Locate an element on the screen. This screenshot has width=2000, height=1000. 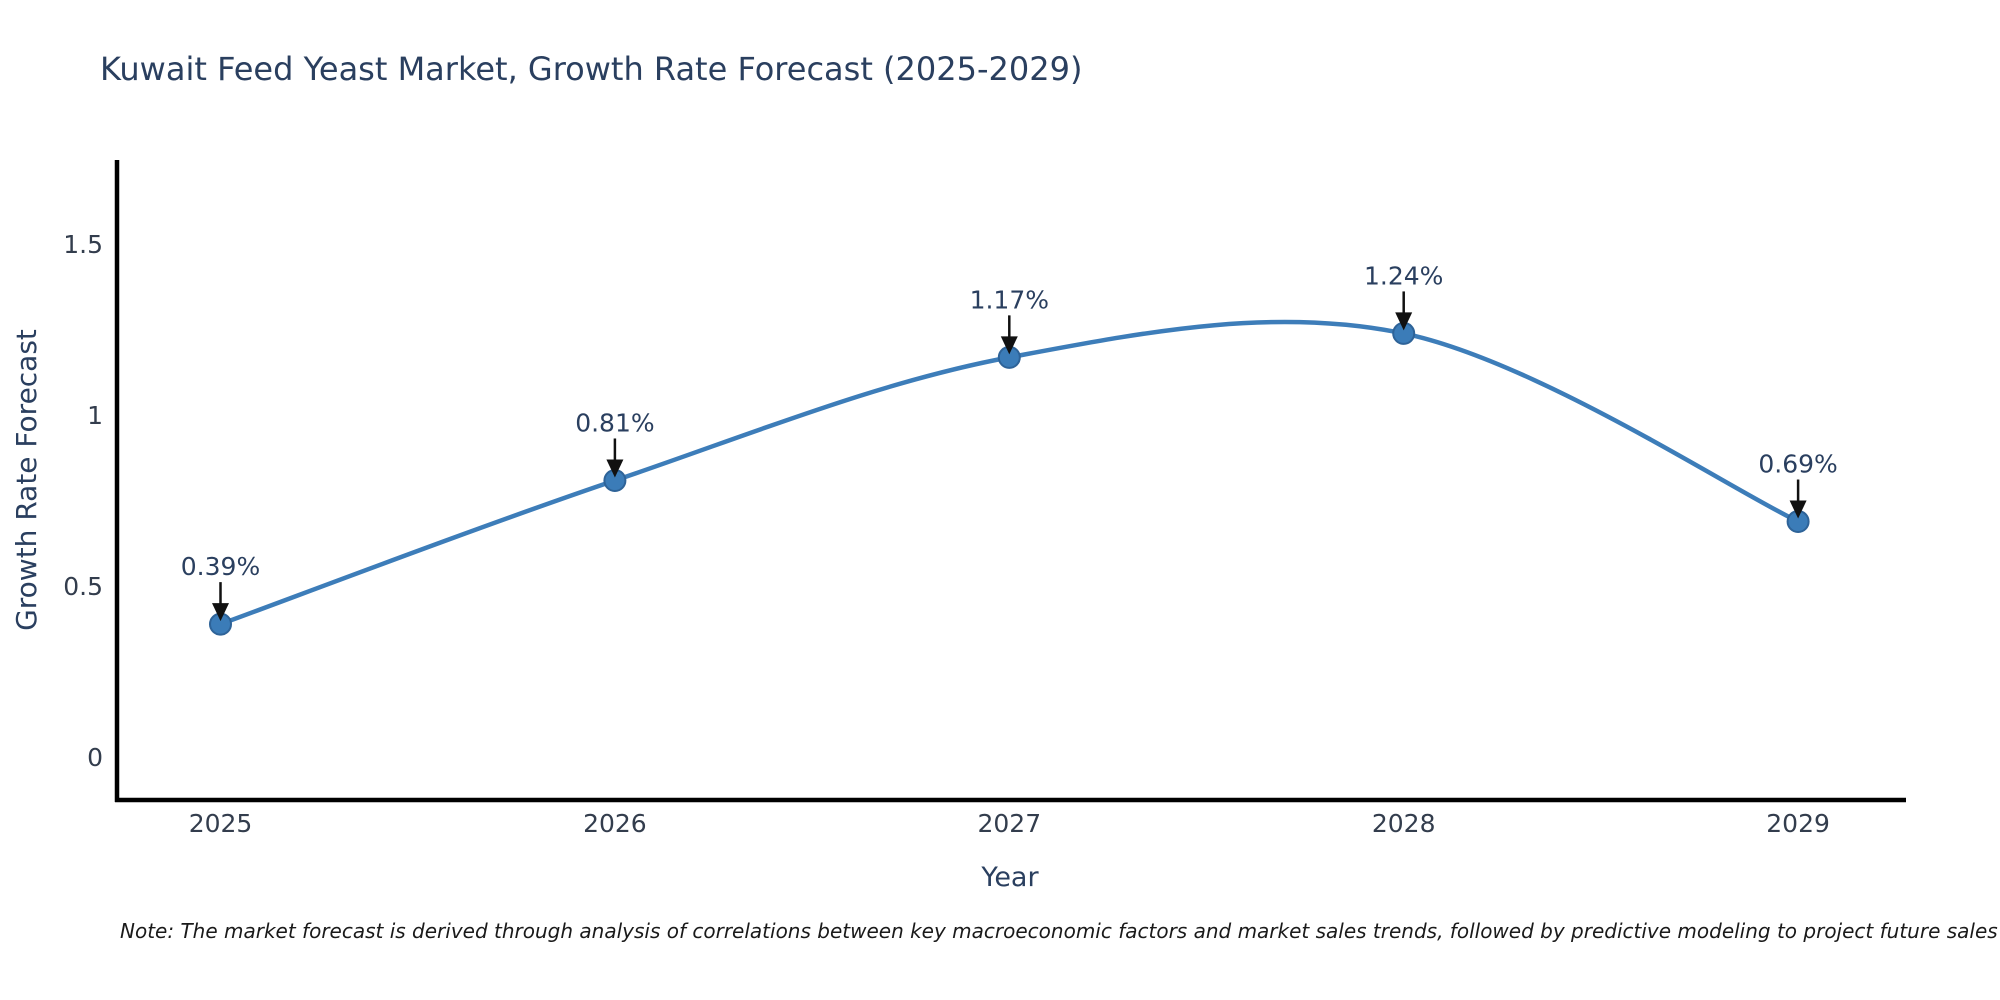
x-tick-label: 2025 is located at coordinates (221, 823).